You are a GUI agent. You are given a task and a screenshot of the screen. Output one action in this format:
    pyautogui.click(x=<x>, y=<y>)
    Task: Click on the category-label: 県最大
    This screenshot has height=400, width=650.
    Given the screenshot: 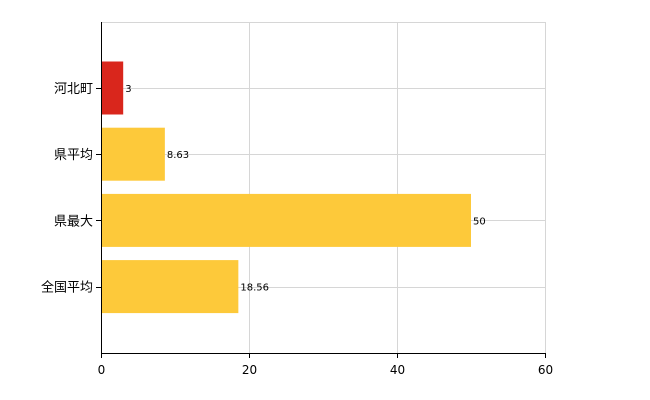 What is the action you would take?
    pyautogui.click(x=73, y=221)
    